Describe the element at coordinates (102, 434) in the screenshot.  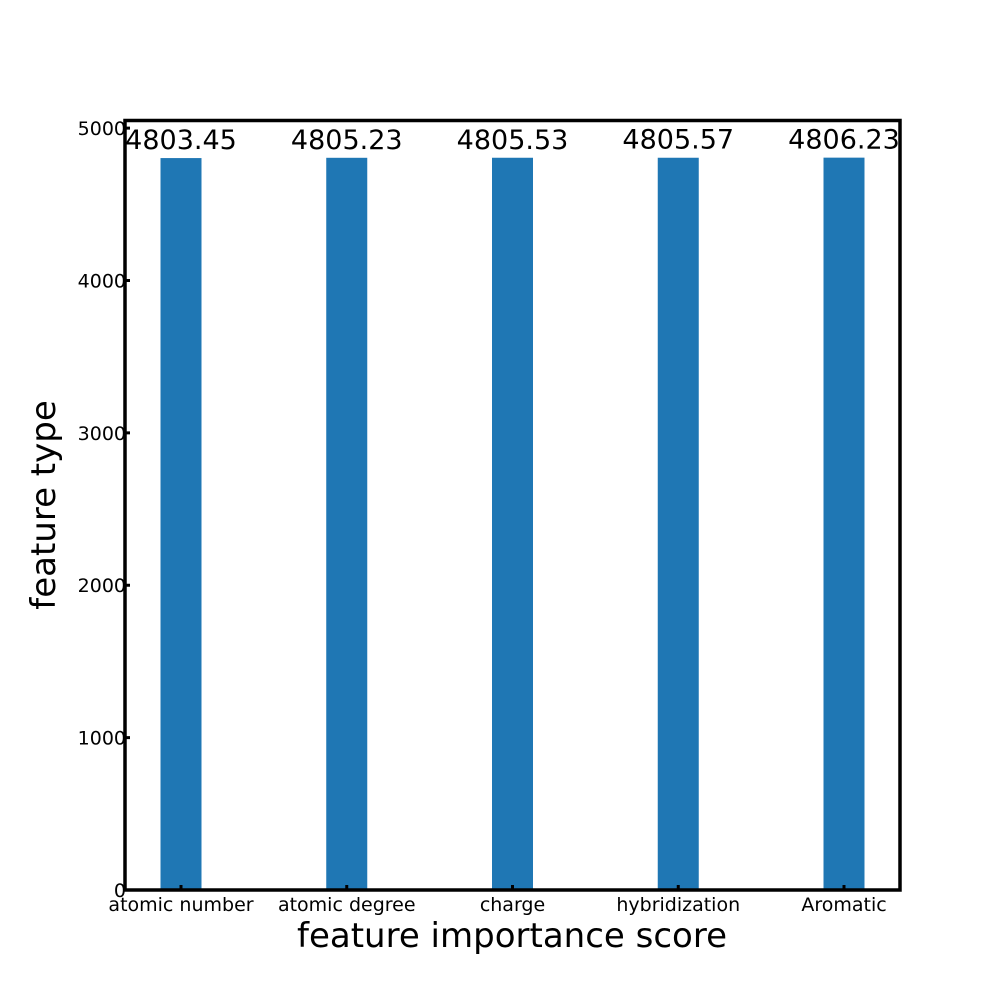
I see `y-tick-label: 3000` at that location.